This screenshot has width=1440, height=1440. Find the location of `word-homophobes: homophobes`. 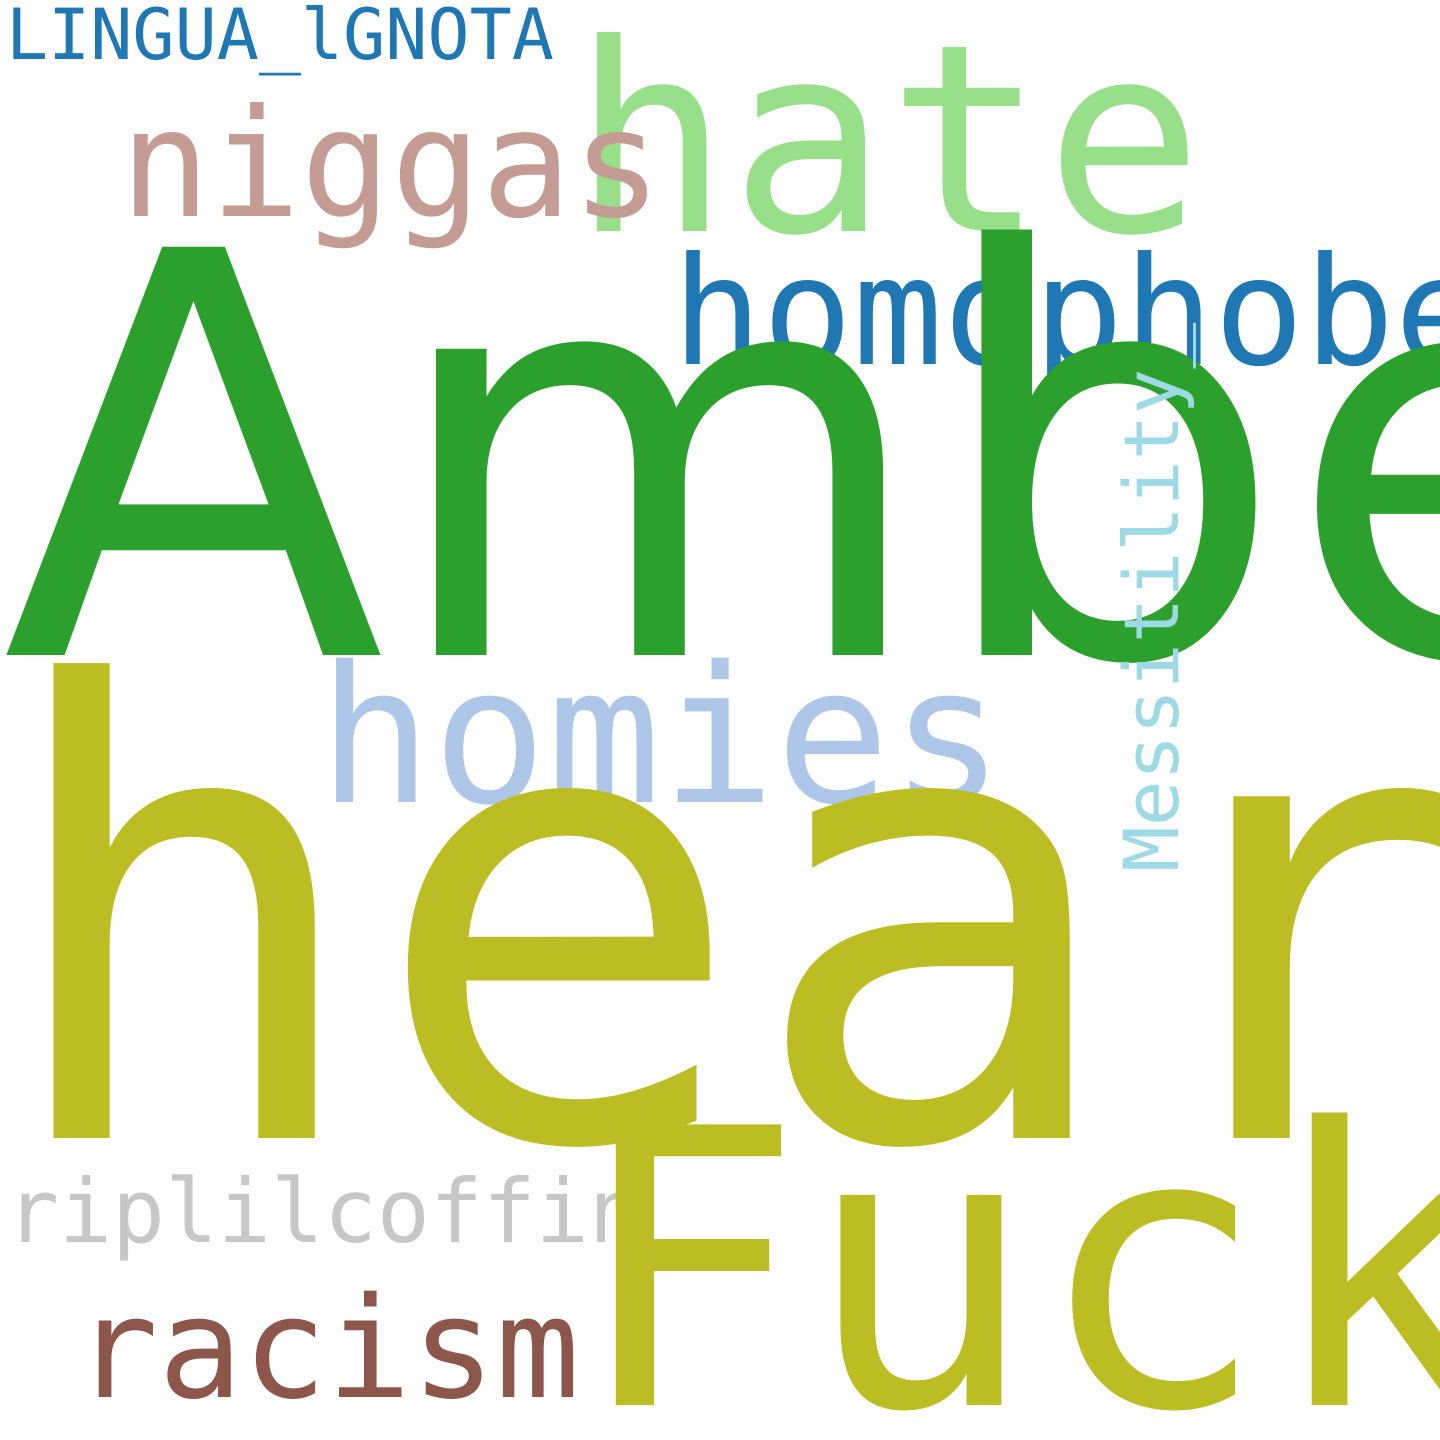

word-homophobes: homophobes is located at coordinates (1056, 313).